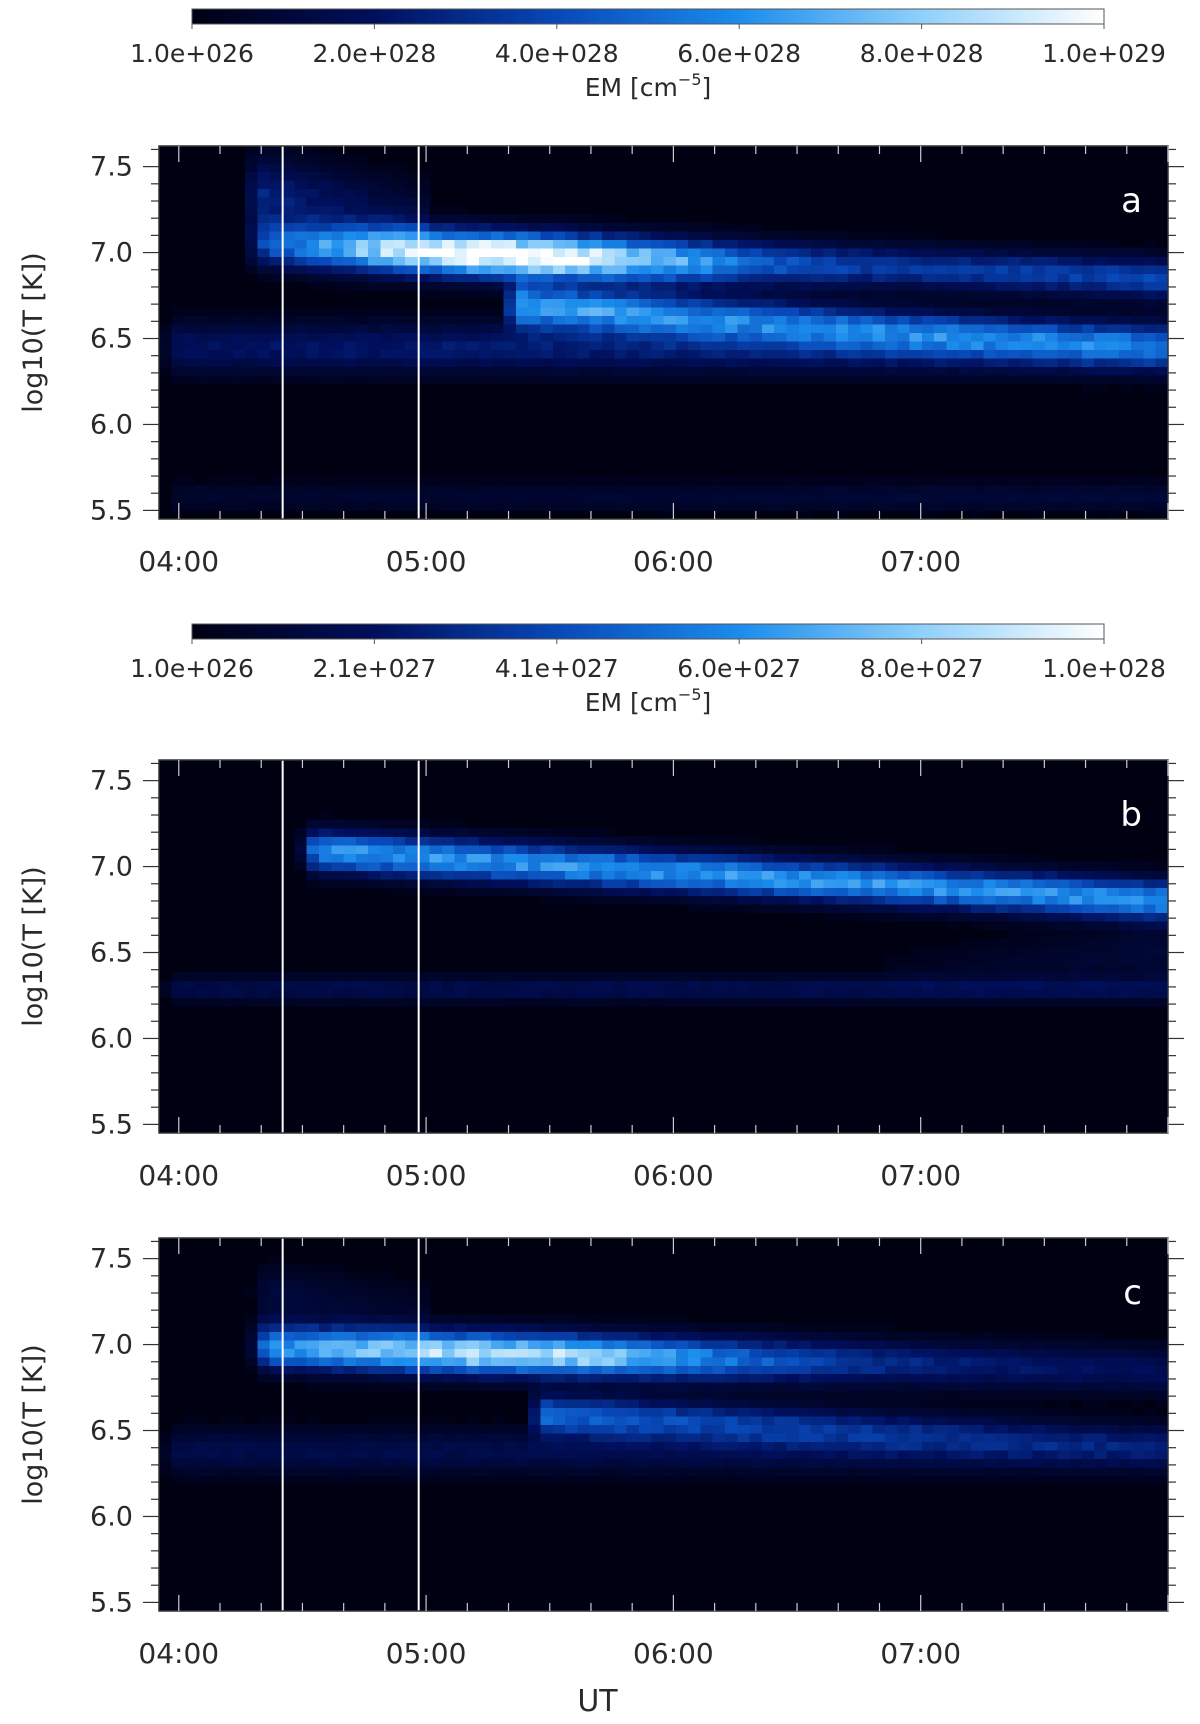 The height and width of the screenshot is (1724, 1200). Describe the element at coordinates (111, 1038) in the screenshot. I see `y-tick-label: 6.0` at that location.